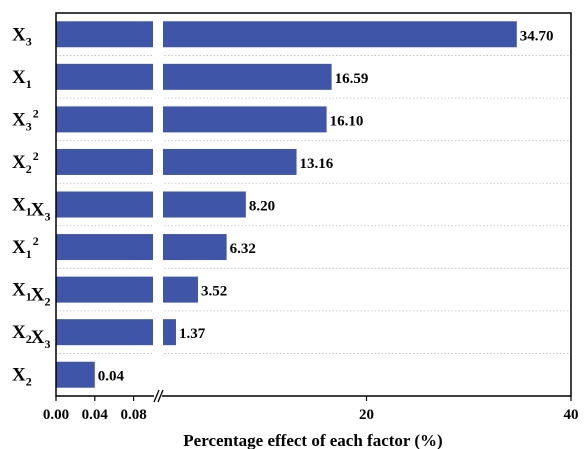 This screenshot has height=449, width=584. I want to click on category-label: X1X2, so click(31, 294).